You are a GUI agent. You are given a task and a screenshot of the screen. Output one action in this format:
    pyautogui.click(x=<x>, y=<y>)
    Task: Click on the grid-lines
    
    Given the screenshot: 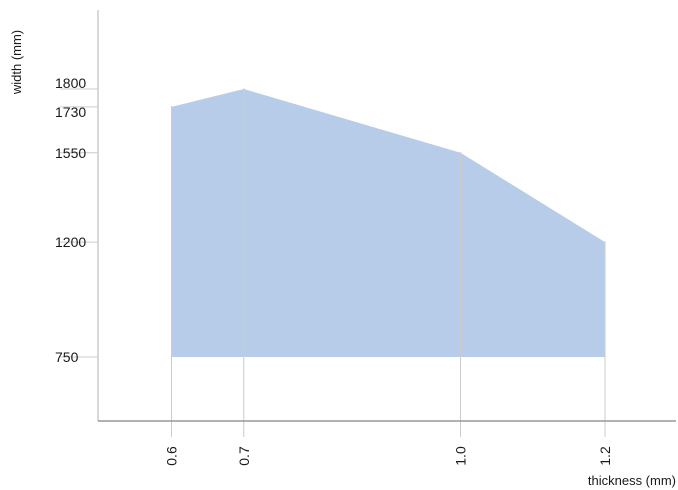 What is the action you would take?
    pyautogui.click(x=79, y=223)
    